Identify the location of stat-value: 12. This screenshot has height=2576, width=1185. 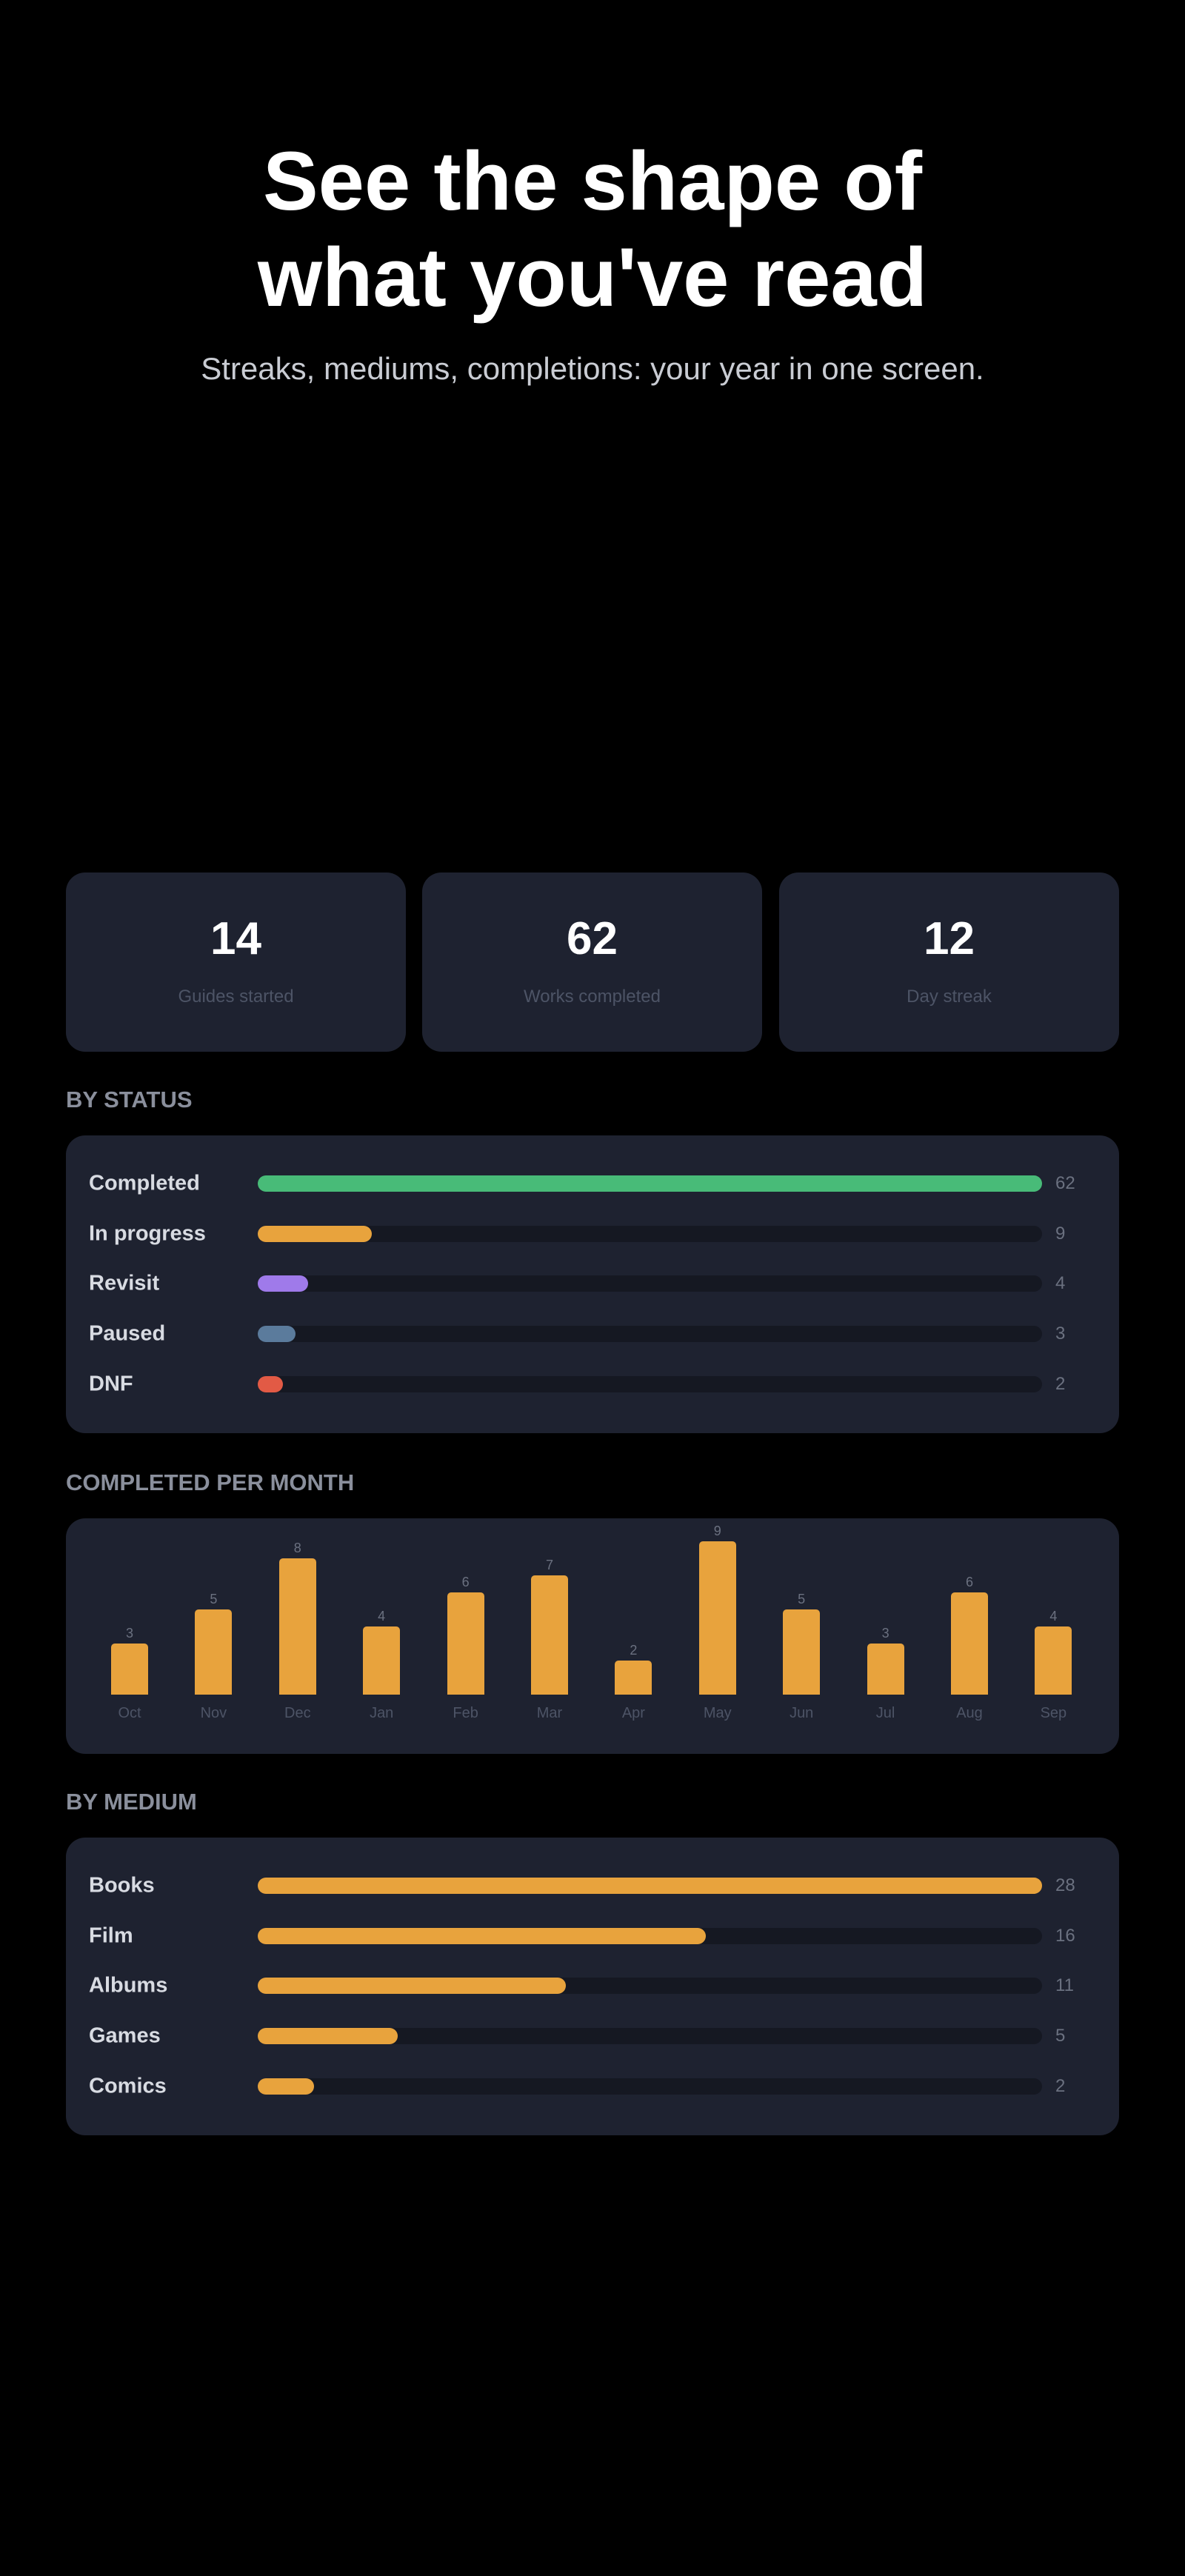
(949, 938).